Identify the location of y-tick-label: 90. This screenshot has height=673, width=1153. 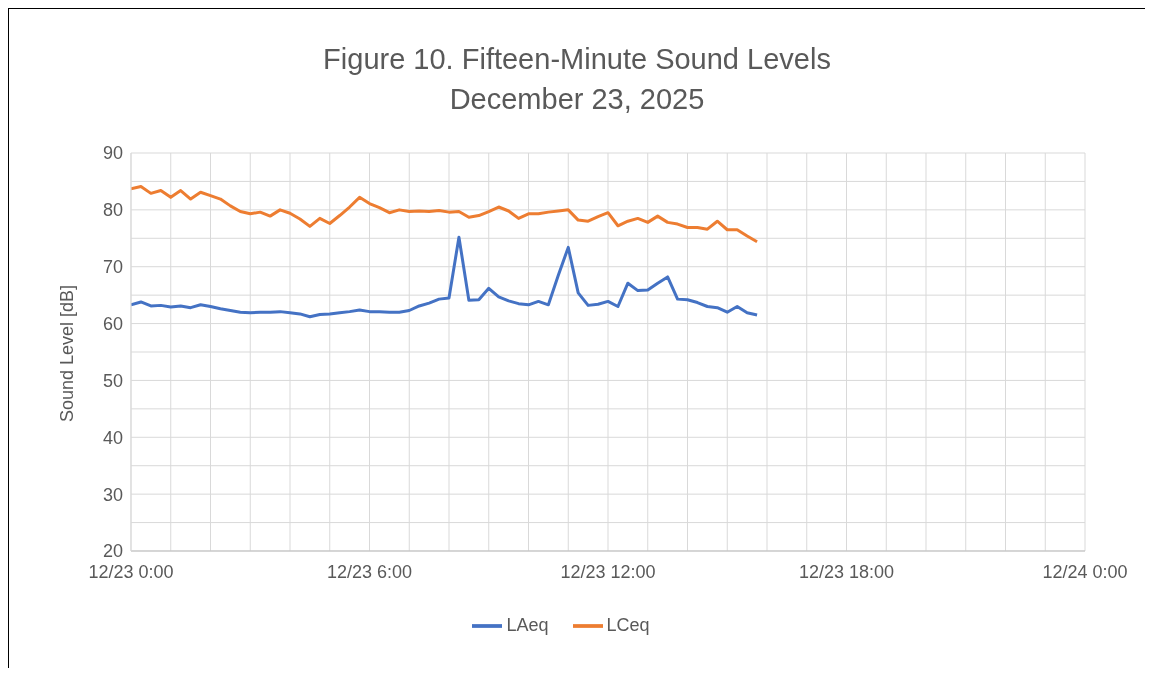
(112, 153).